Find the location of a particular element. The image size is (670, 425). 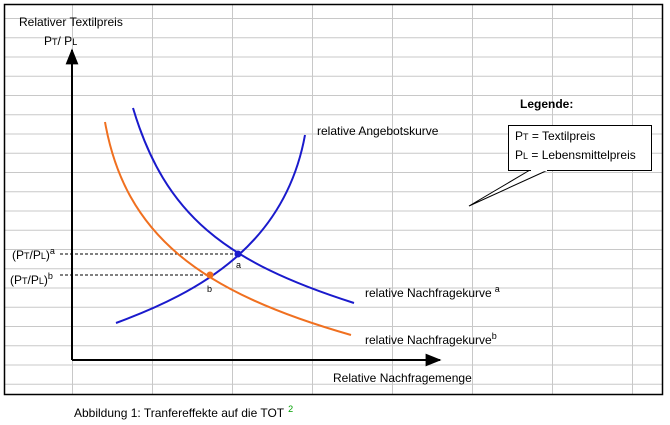

point-a-label: a is located at coordinates (238, 265).